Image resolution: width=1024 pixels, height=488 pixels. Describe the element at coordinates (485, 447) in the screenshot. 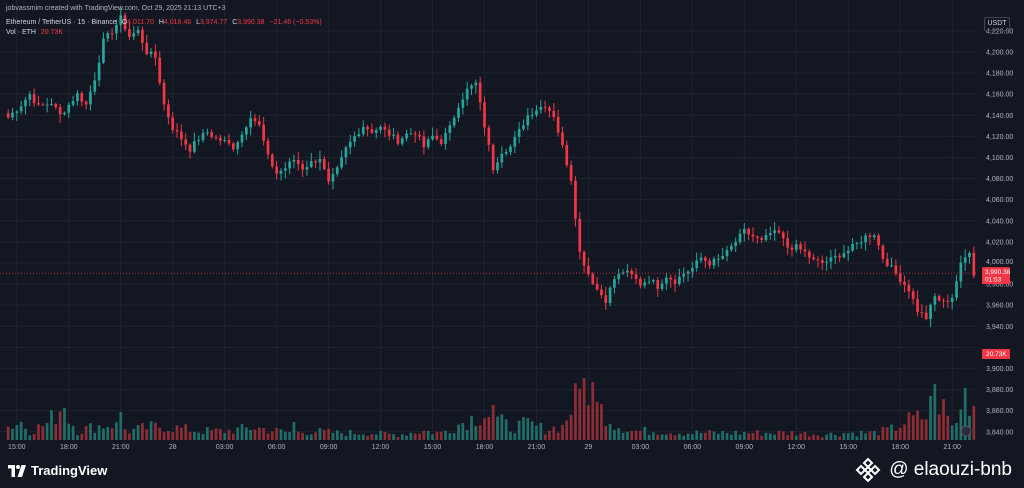

I see `time-tick-label: 18:00` at that location.